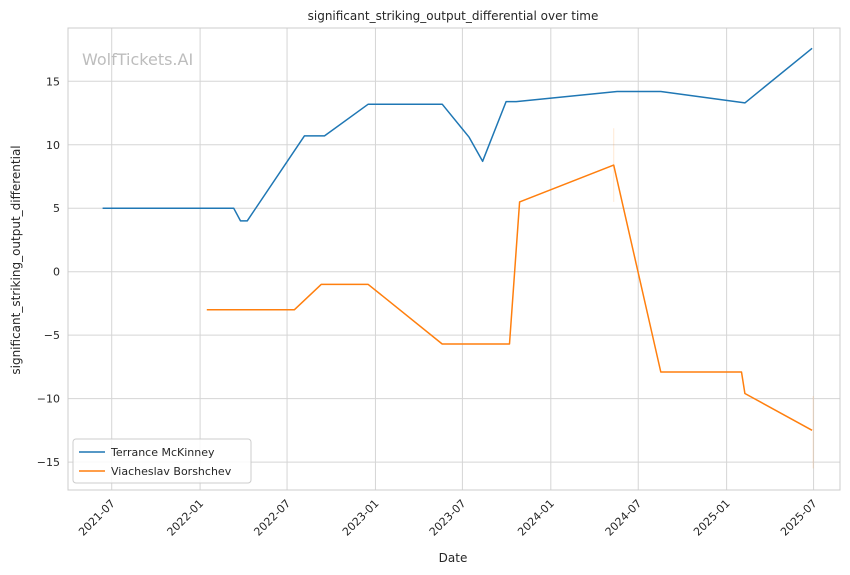 Image resolution: width=850 pixels, height=575 pixels. Describe the element at coordinates (536, 518) in the screenshot. I see `x-tick-label: 2024-01` at that location.